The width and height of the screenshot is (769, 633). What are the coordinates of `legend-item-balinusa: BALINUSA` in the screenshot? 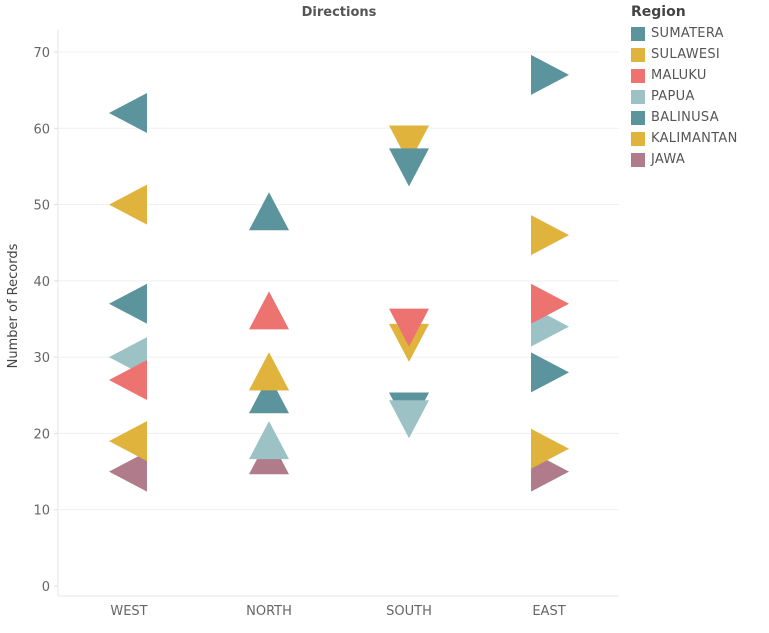 It's located at (684, 117).